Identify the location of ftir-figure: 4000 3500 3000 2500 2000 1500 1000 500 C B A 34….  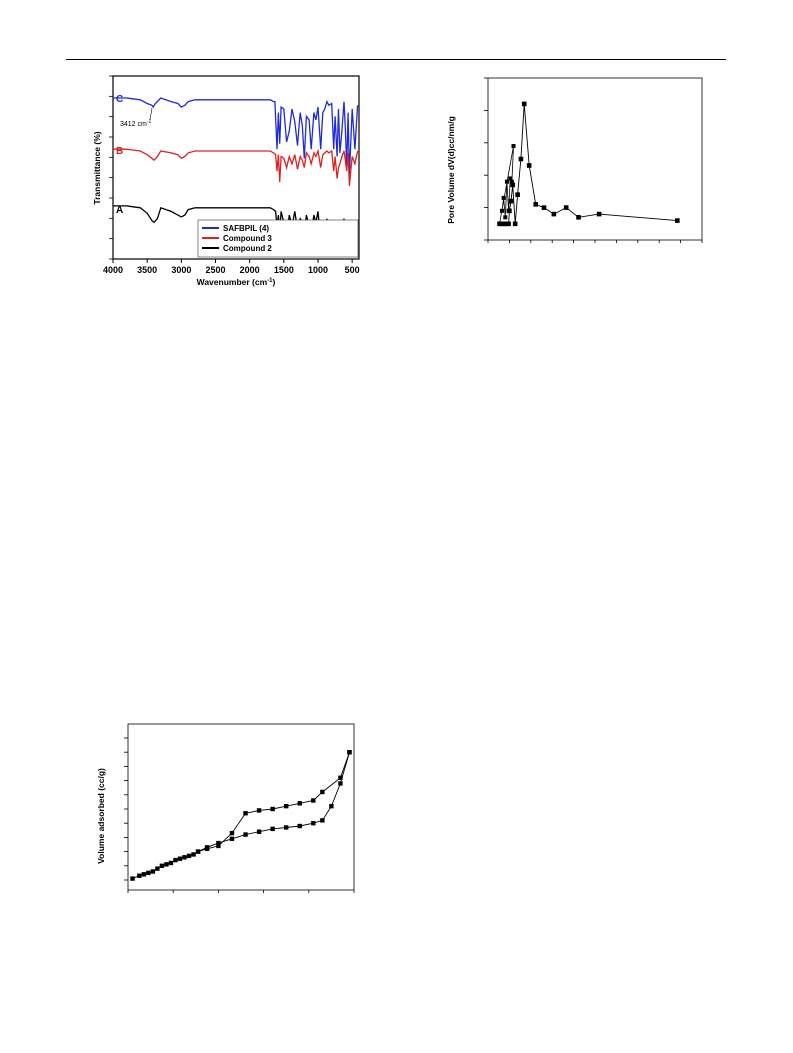
(226, 181).